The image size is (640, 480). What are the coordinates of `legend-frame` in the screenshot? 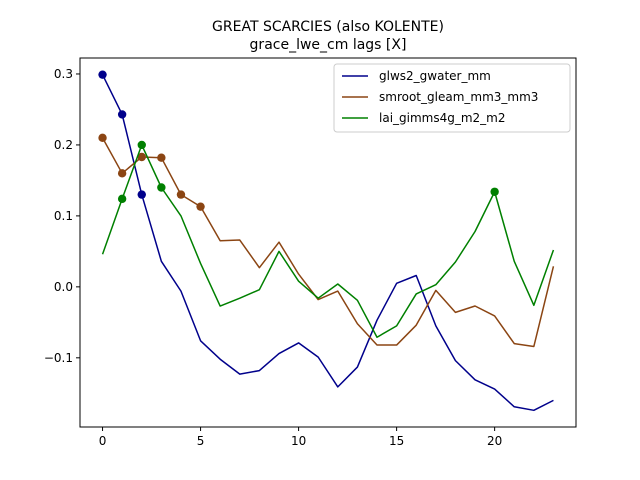 It's located at (452, 98).